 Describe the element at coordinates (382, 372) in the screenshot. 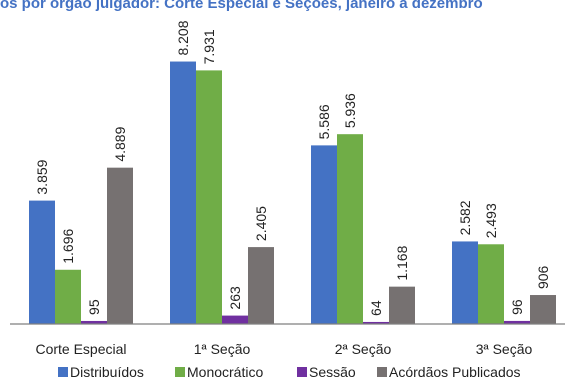

I see `legend-swatch-acordaos-publicados` at that location.